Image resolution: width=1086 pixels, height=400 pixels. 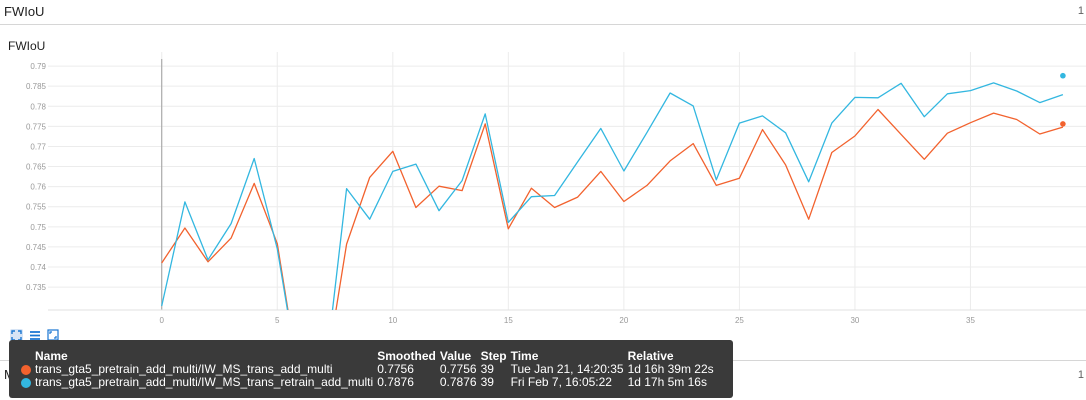 What do you see at coordinates (493, 356) in the screenshot?
I see `header-step: Step` at bounding box center [493, 356].